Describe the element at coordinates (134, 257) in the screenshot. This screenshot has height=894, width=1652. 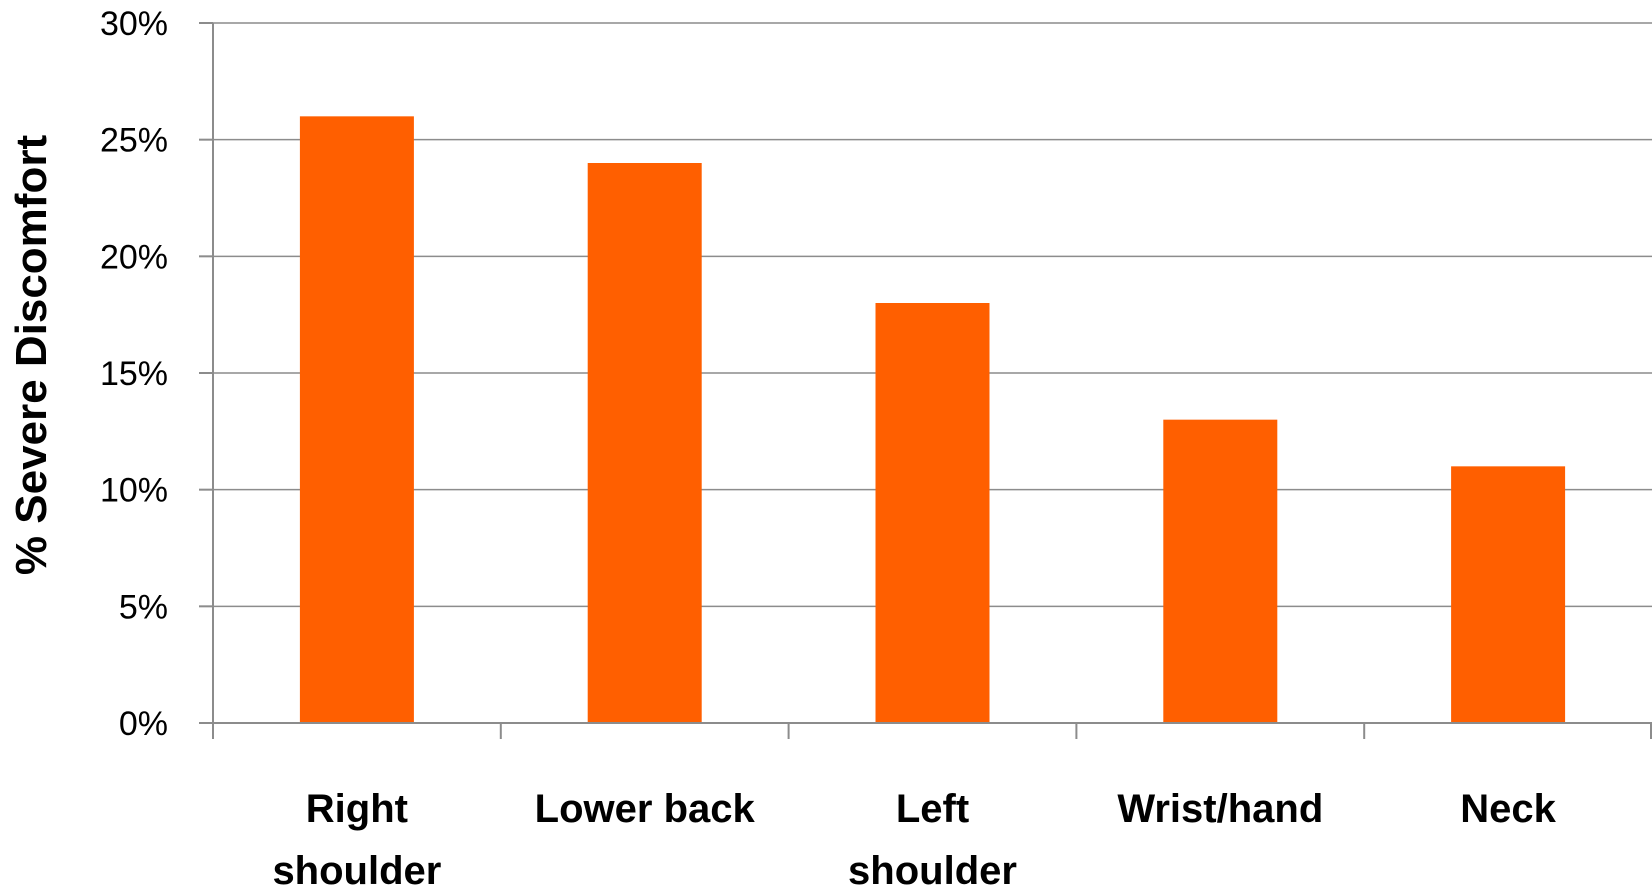
I see `y-tick-label: 20%` at that location.